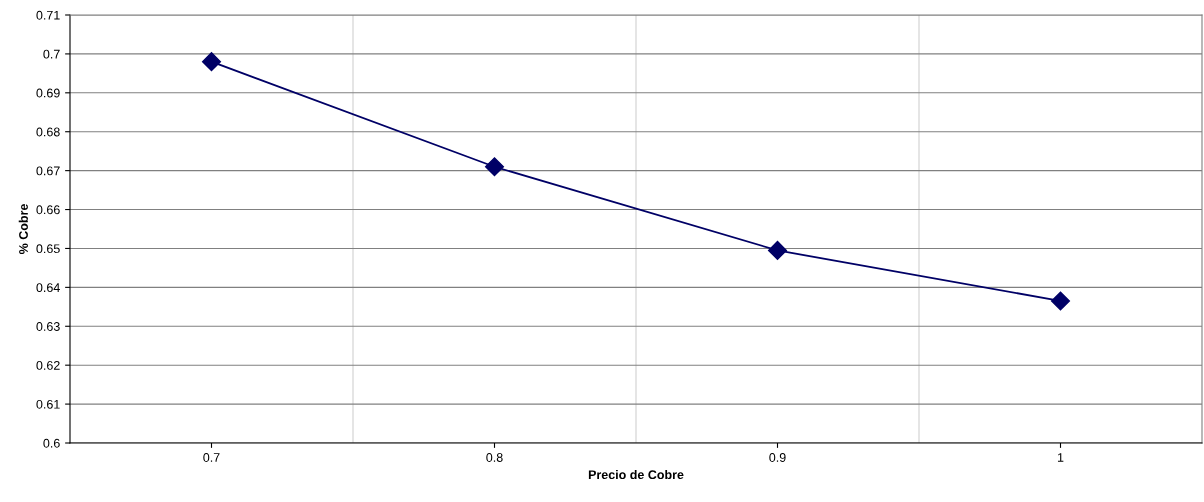  I want to click on y-tick-label: 0.7, so click(51, 54).